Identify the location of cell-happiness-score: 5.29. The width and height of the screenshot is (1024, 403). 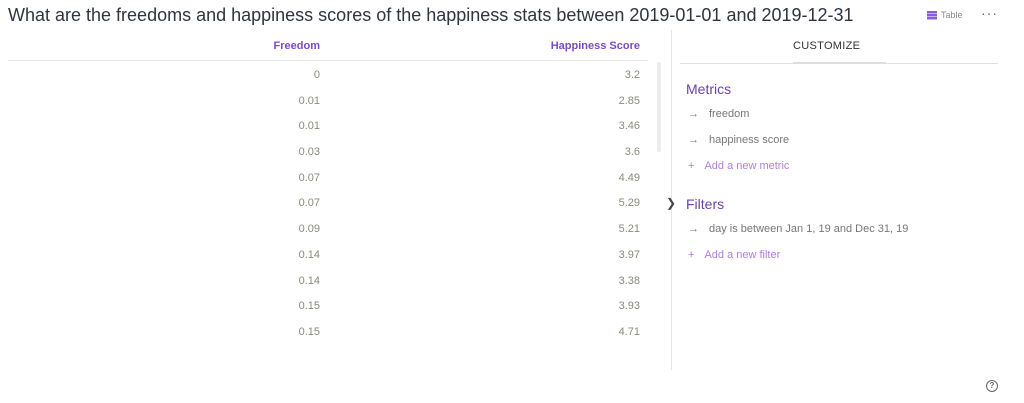
(629, 203).